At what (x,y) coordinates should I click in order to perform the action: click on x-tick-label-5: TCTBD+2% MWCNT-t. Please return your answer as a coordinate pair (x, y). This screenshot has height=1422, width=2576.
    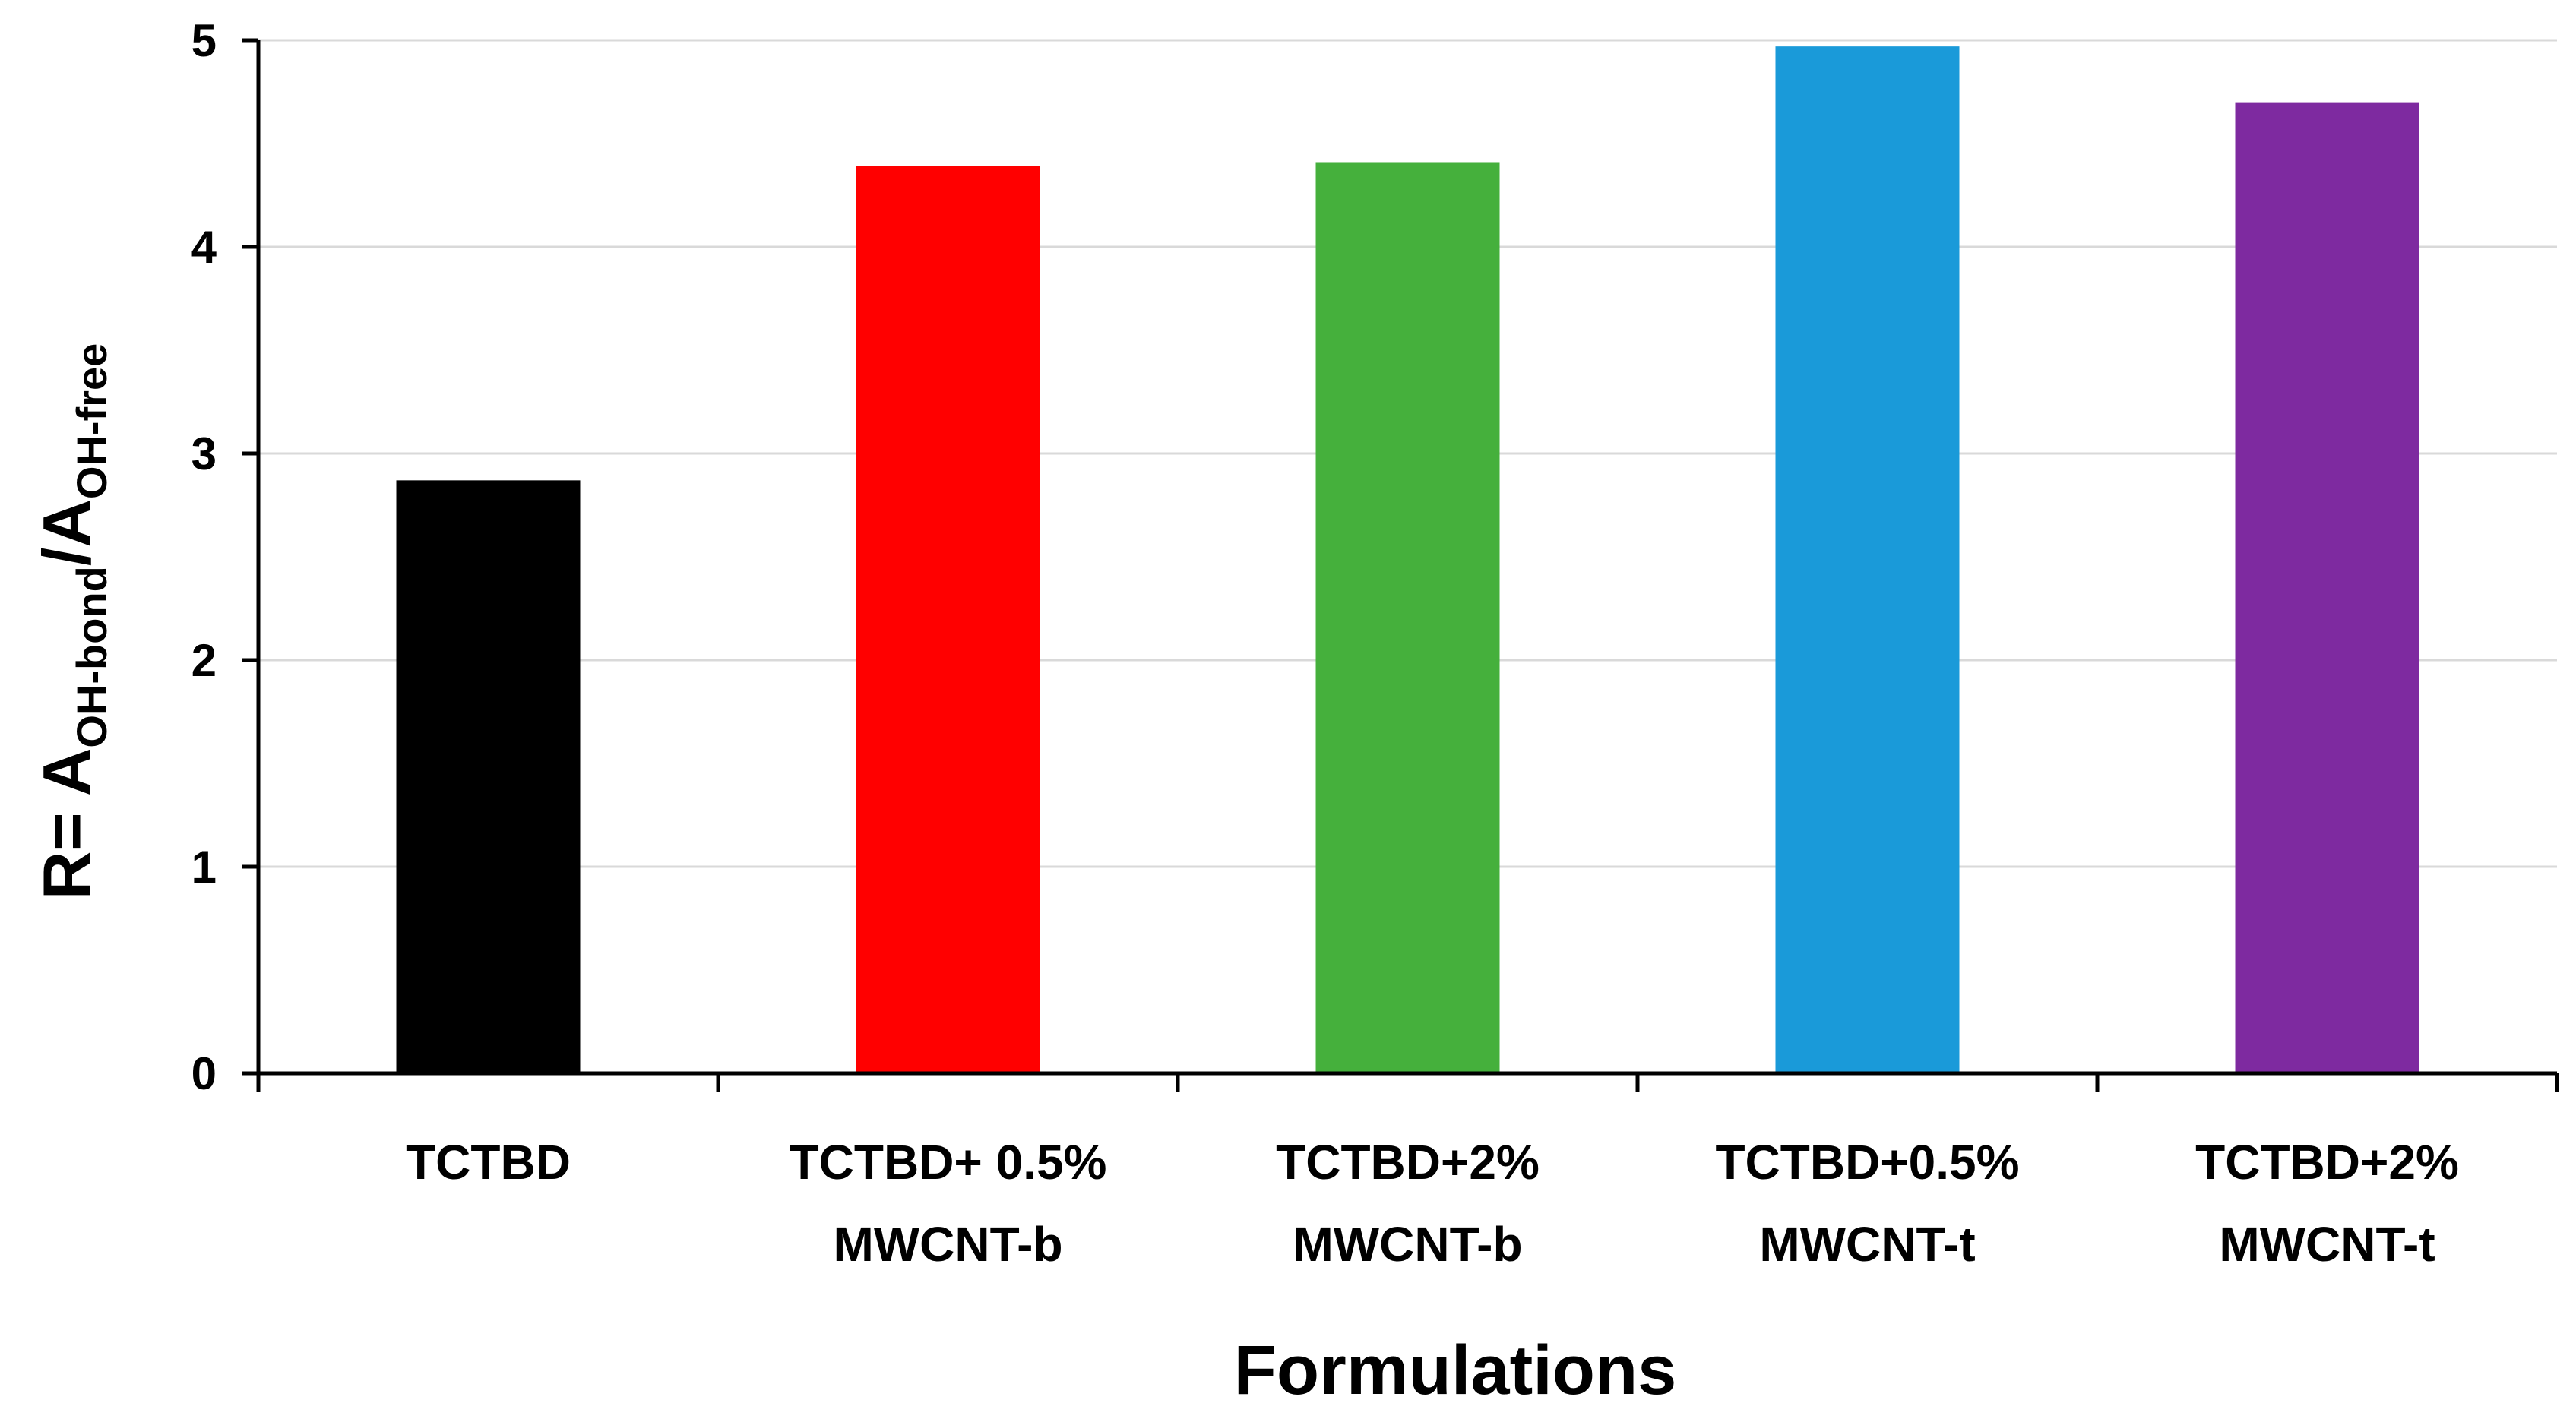
    Looking at the image, I should click on (2327, 1203).